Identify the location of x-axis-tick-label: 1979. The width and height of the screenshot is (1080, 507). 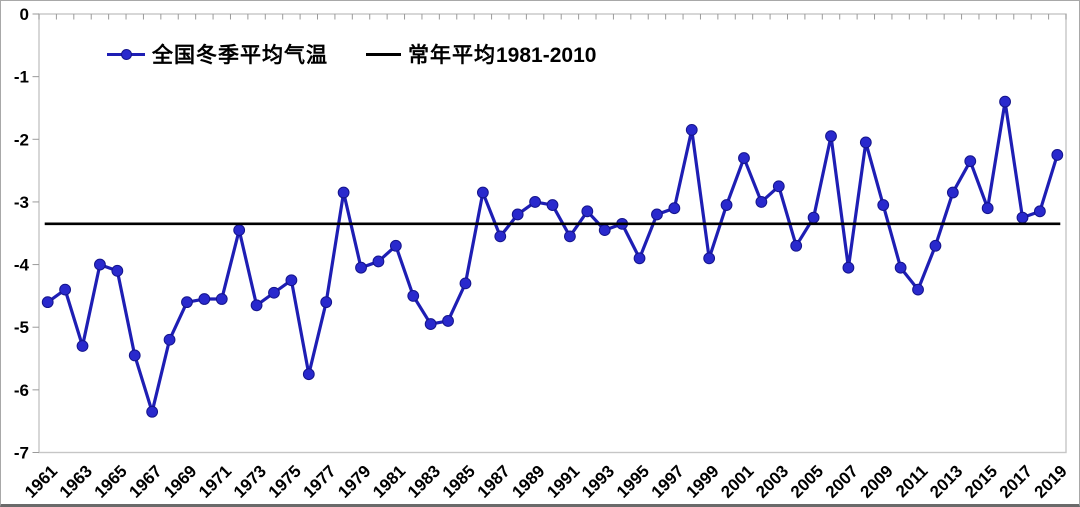
(354, 482).